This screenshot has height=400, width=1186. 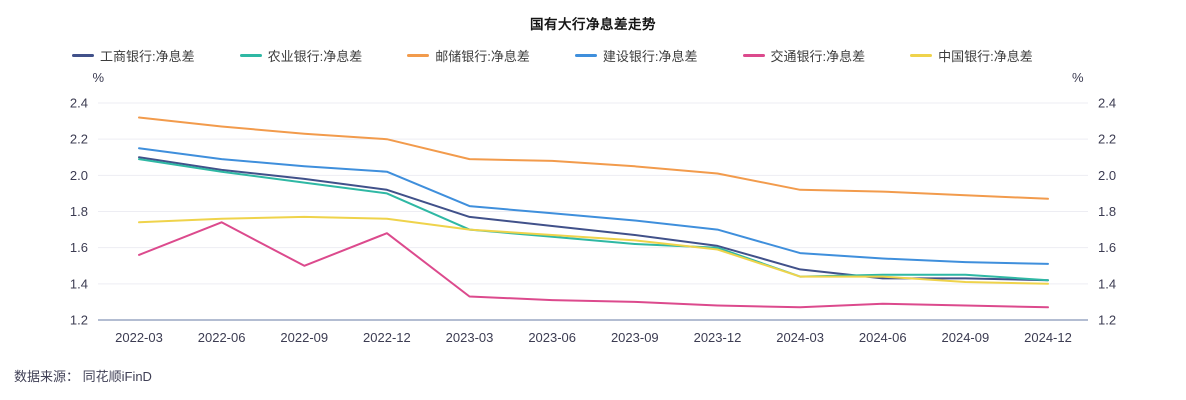 I want to click on x-tick-2024-03: 2024-03, so click(x=800, y=337).